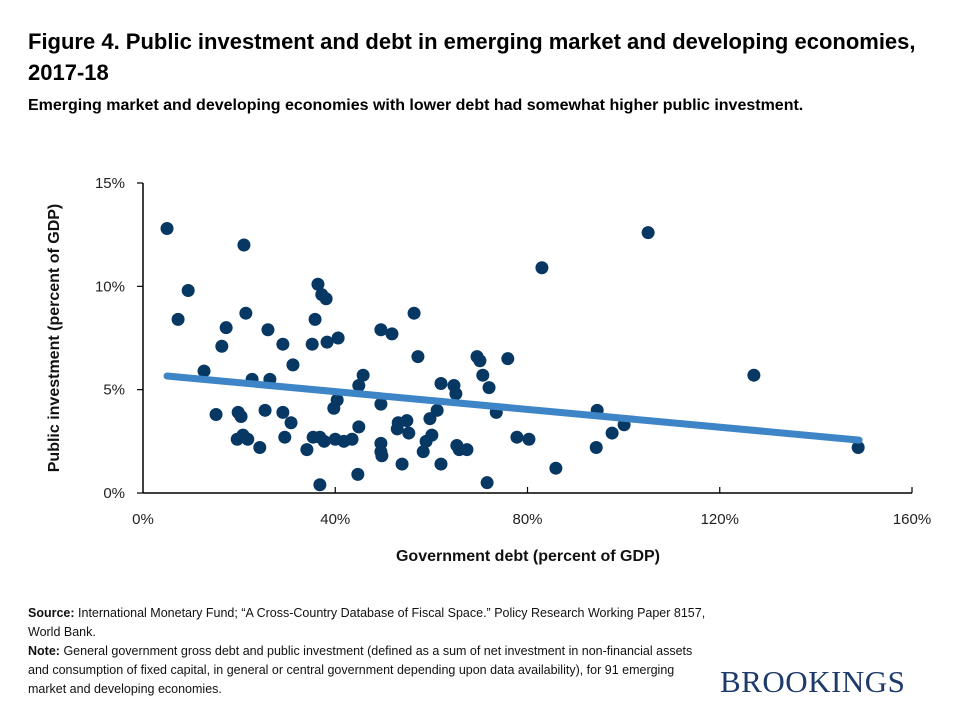  Describe the element at coordinates (51, 613) in the screenshot. I see `source-label: Source:` at that location.